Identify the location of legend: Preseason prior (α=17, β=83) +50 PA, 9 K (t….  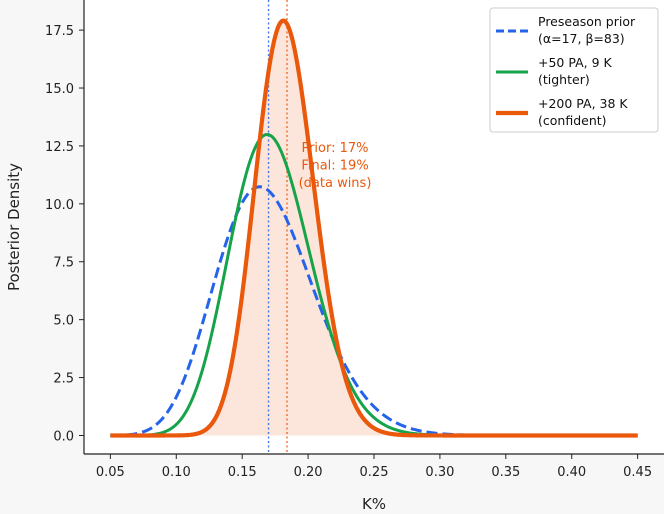
(574, 70).